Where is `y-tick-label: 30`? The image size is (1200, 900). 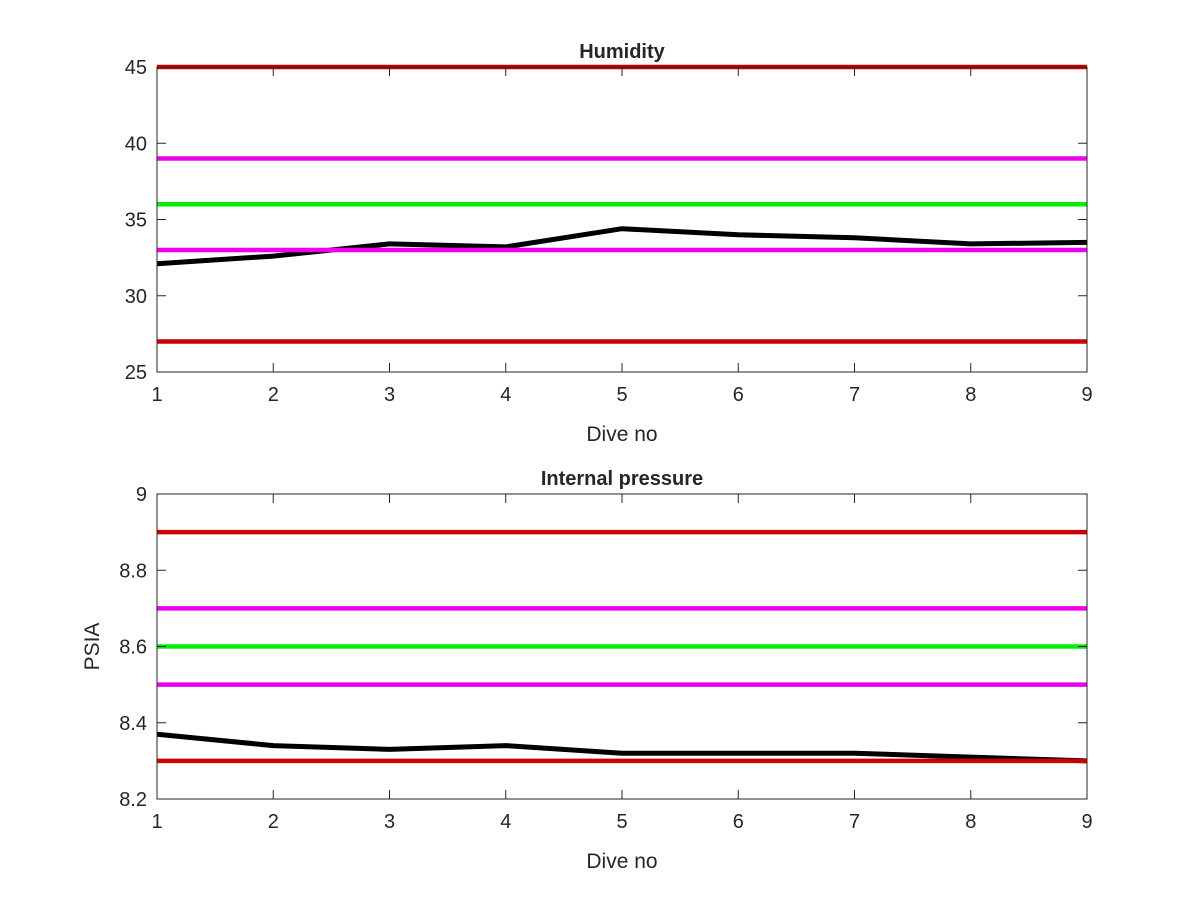 y-tick-label: 30 is located at coordinates (136, 297).